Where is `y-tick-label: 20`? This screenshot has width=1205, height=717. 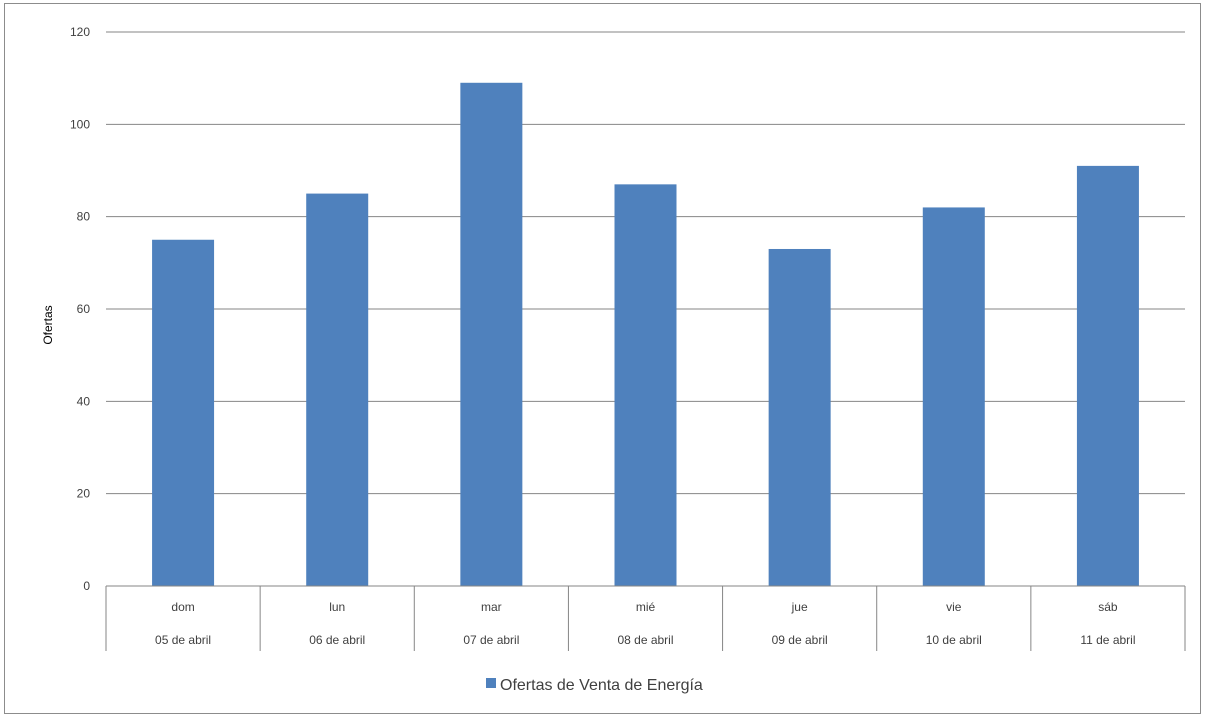
y-tick-label: 20 is located at coordinates (84, 494).